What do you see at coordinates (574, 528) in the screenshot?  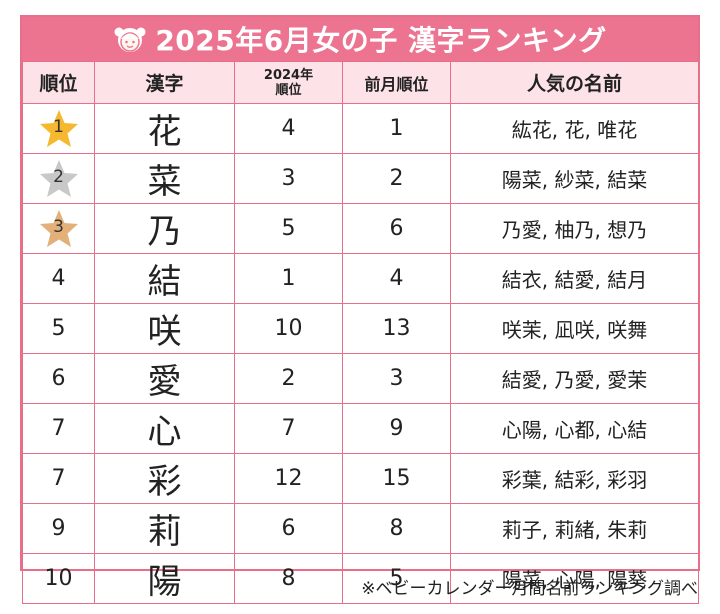 I see `names-cell: 莉子, 莉緒, 朱莉` at bounding box center [574, 528].